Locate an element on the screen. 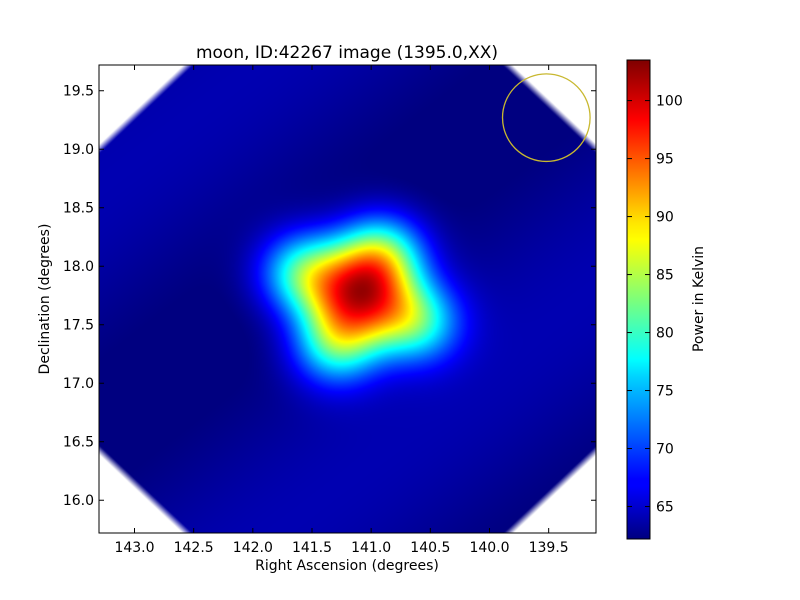 This screenshot has height=600, width=800. beam-circle is located at coordinates (546, 118).